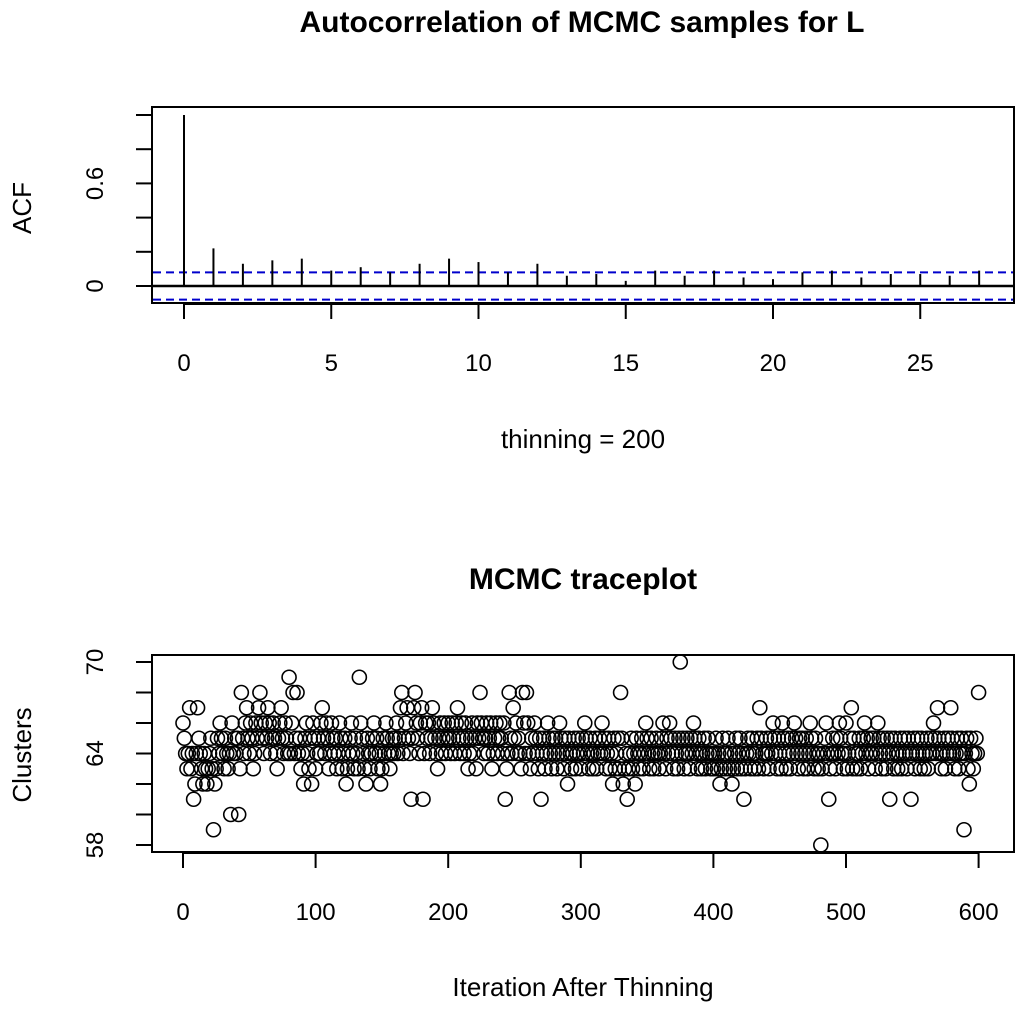 The width and height of the screenshot is (1024, 1014). What do you see at coordinates (95, 183) in the screenshot?
I see `acf-y-tick-label: 0.6` at bounding box center [95, 183].